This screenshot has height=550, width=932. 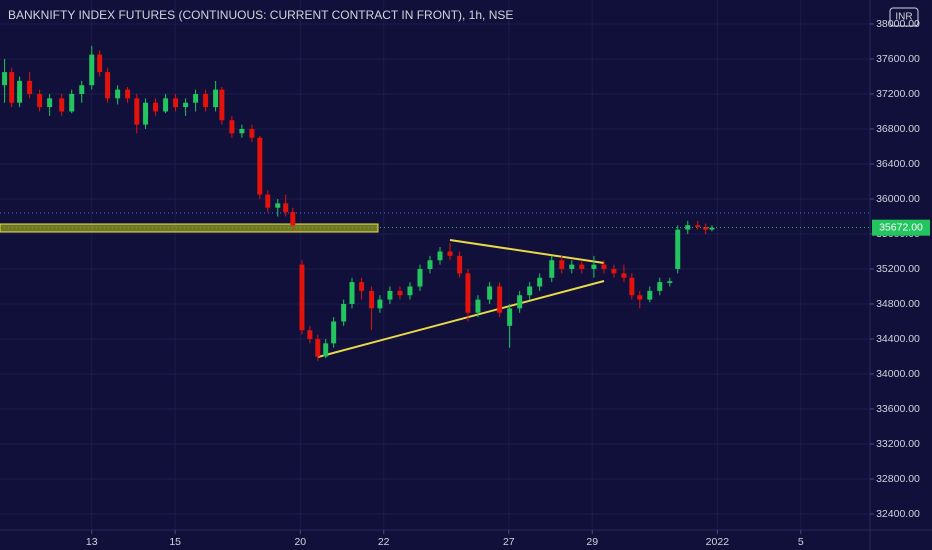 What do you see at coordinates (898, 479) in the screenshot?
I see `y-tick-label: 32800.00` at bounding box center [898, 479].